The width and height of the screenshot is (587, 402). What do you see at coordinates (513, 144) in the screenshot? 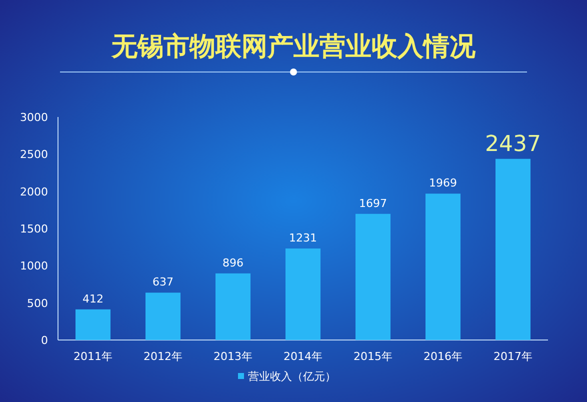
I see `data-label: 2437` at bounding box center [513, 144].